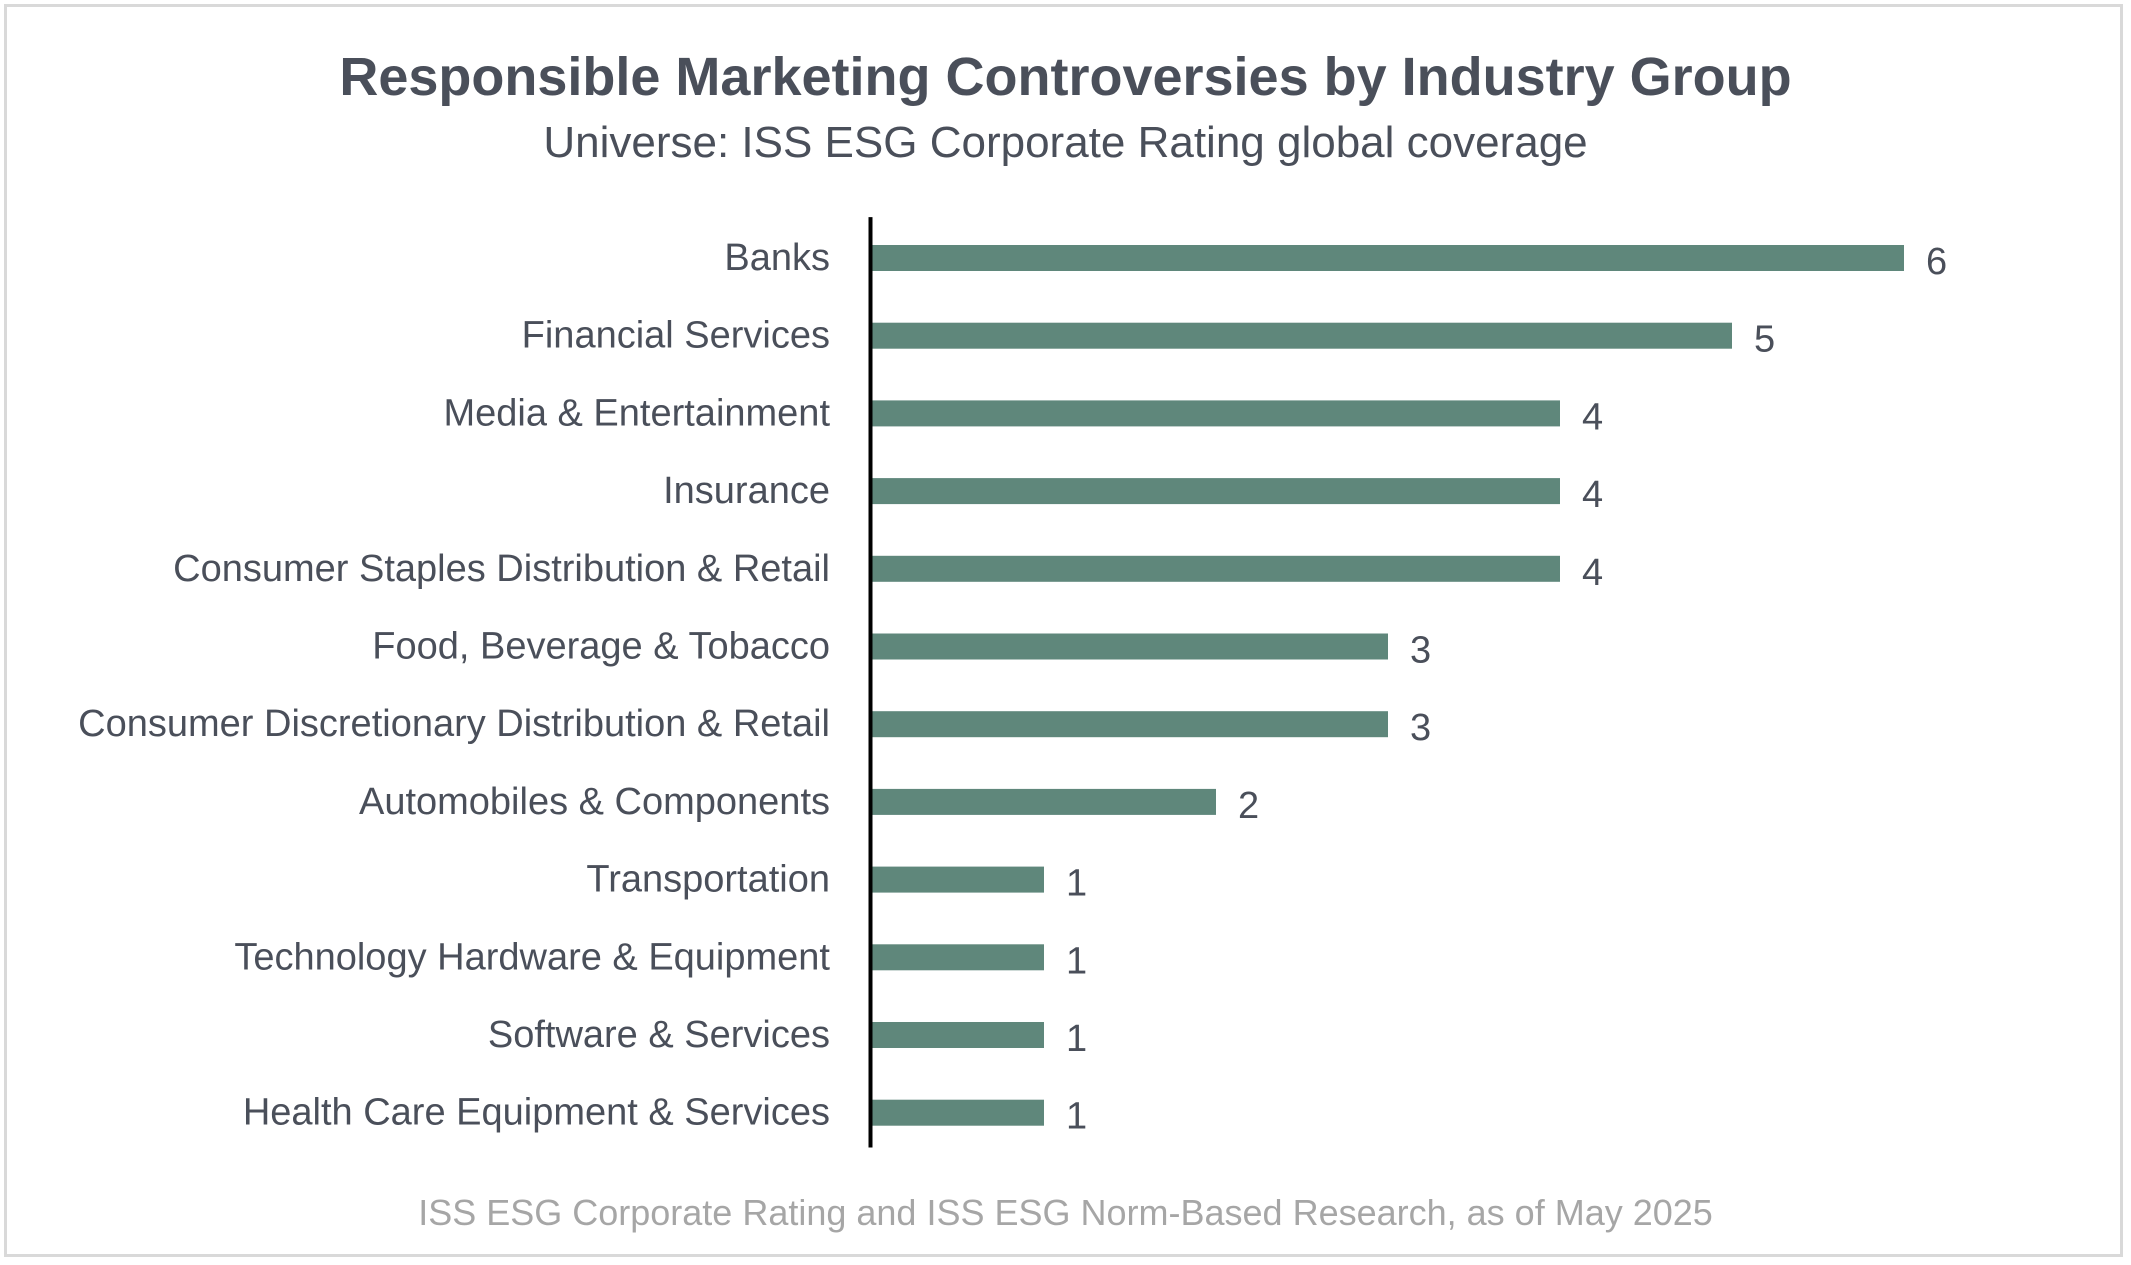  I want to click on category-label: Health Care Equipment & Services, so click(536, 1113).